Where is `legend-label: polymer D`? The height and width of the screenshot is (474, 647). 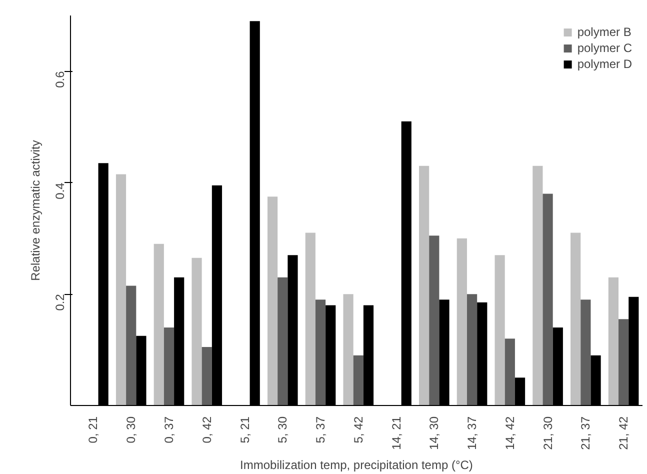 legend-label: polymer D is located at coordinates (604, 64).